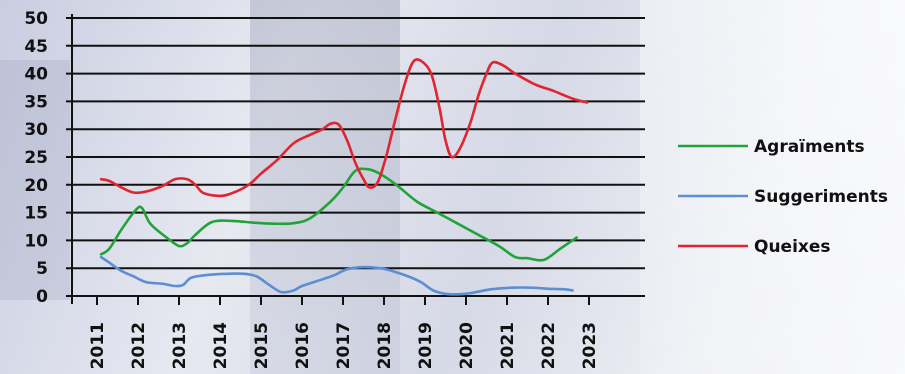  What do you see at coordinates (36, 186) in the screenshot?
I see `y-tick-label-20: 20` at bounding box center [36, 186].